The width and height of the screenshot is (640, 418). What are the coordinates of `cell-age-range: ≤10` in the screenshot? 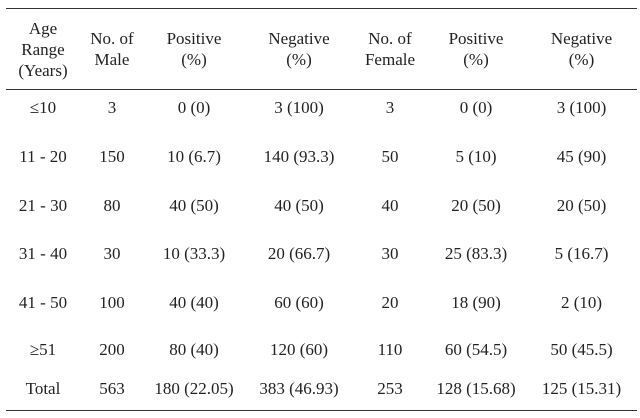 It's located at (43, 107).